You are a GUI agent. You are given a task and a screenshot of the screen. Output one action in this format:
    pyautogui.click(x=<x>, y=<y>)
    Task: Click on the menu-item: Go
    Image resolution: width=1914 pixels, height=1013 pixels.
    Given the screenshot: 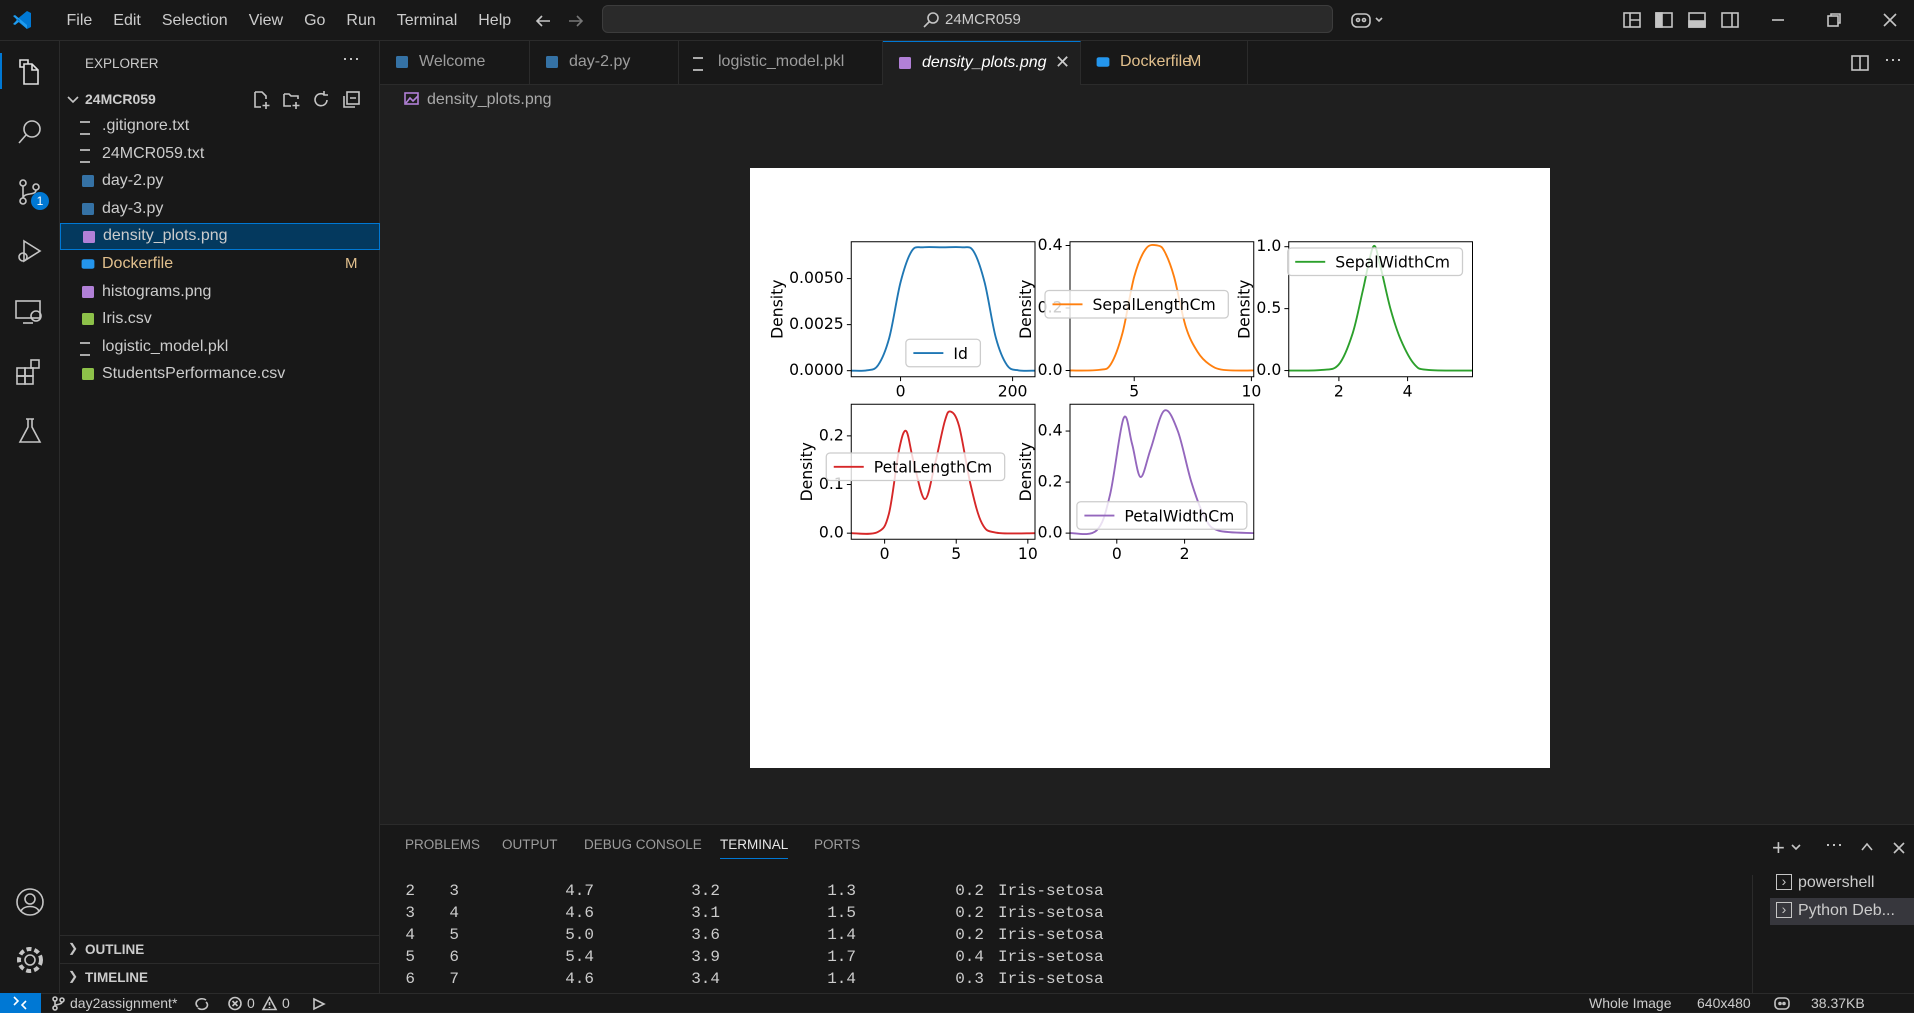 What is the action you would take?
    pyautogui.click(x=315, y=20)
    